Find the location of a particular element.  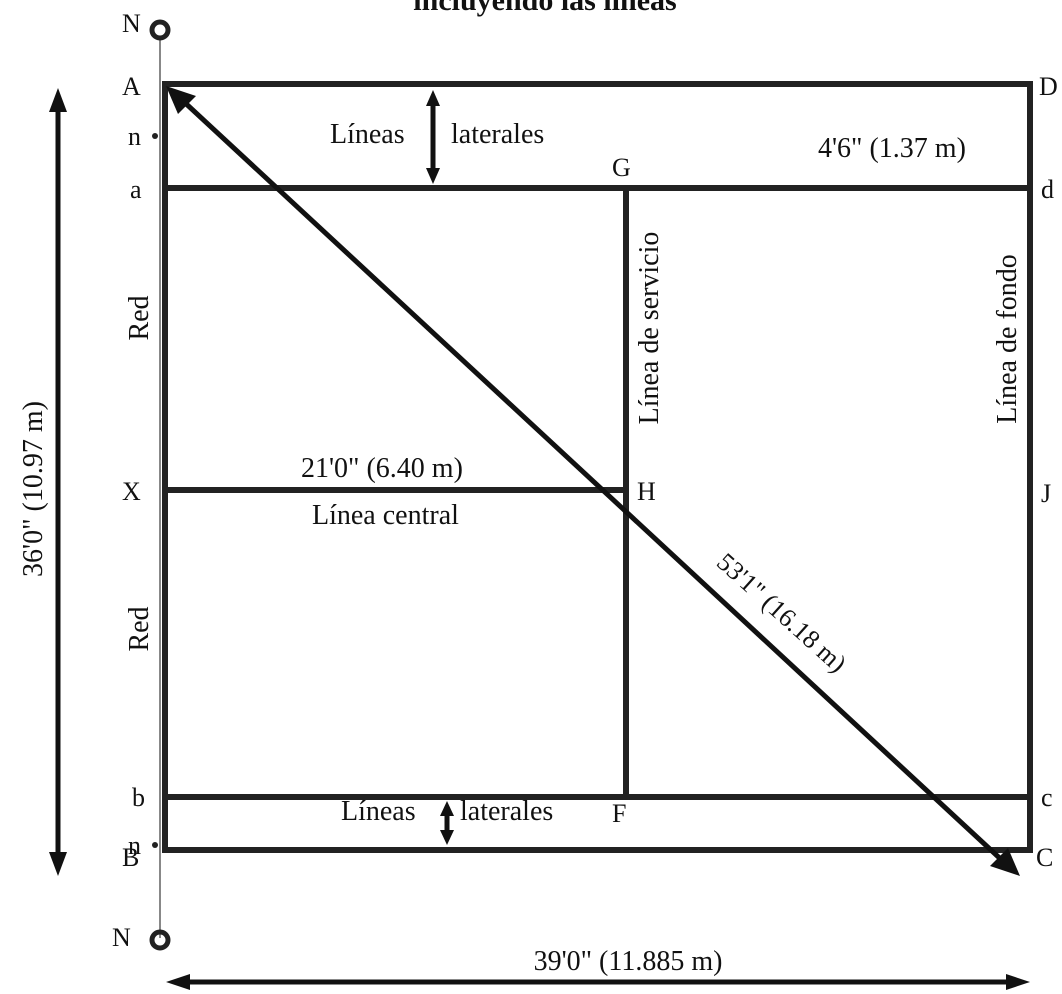

point-D: D is located at coordinates (1048, 86).